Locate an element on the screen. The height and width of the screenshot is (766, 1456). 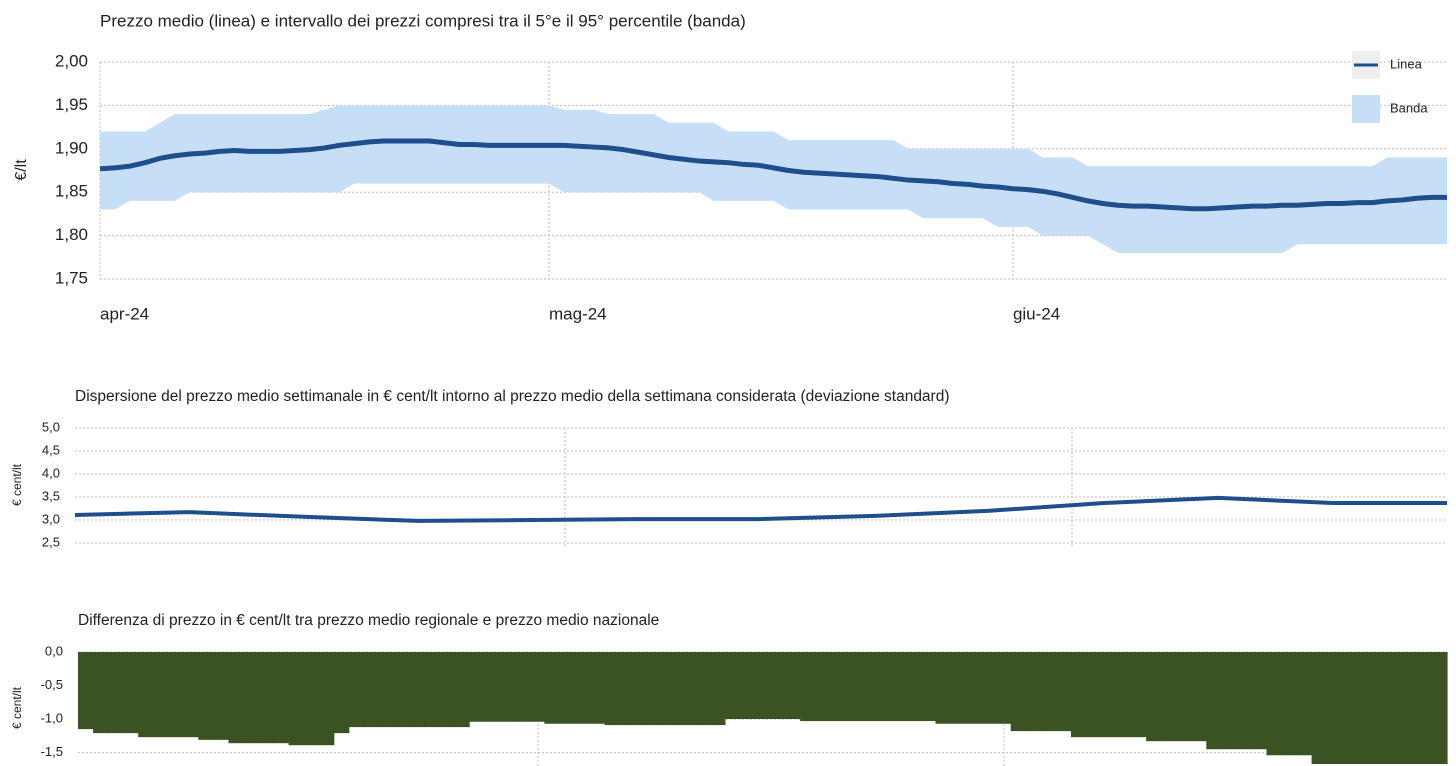
y-tick-label: 3,0 is located at coordinates (51, 518).